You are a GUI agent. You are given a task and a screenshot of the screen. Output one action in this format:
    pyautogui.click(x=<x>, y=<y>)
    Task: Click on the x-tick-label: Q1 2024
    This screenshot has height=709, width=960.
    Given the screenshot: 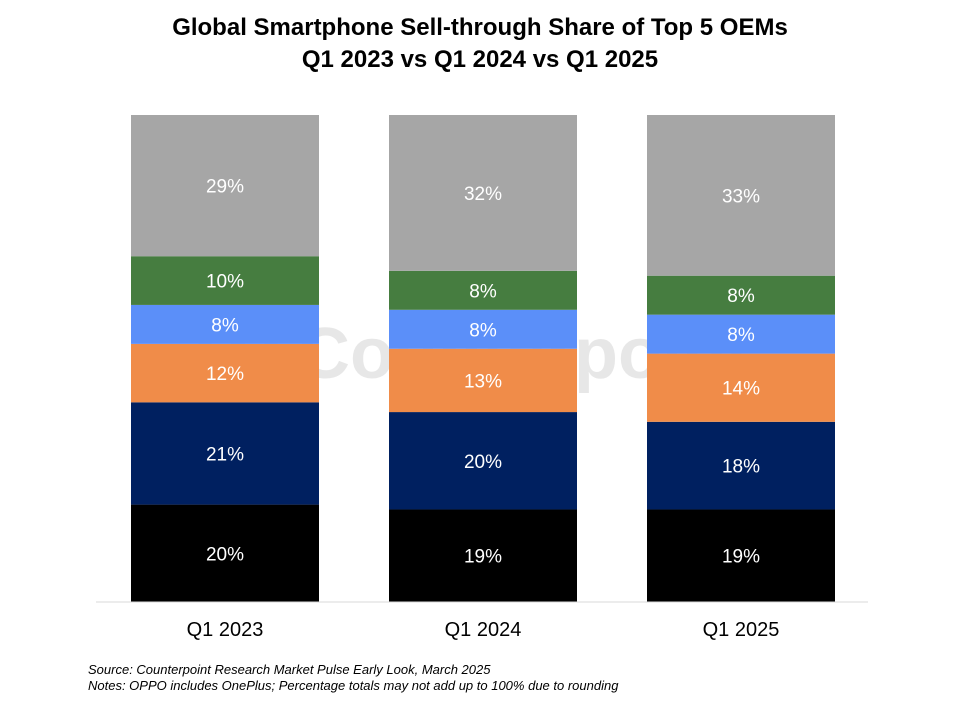 What is the action you would take?
    pyautogui.click(x=483, y=630)
    